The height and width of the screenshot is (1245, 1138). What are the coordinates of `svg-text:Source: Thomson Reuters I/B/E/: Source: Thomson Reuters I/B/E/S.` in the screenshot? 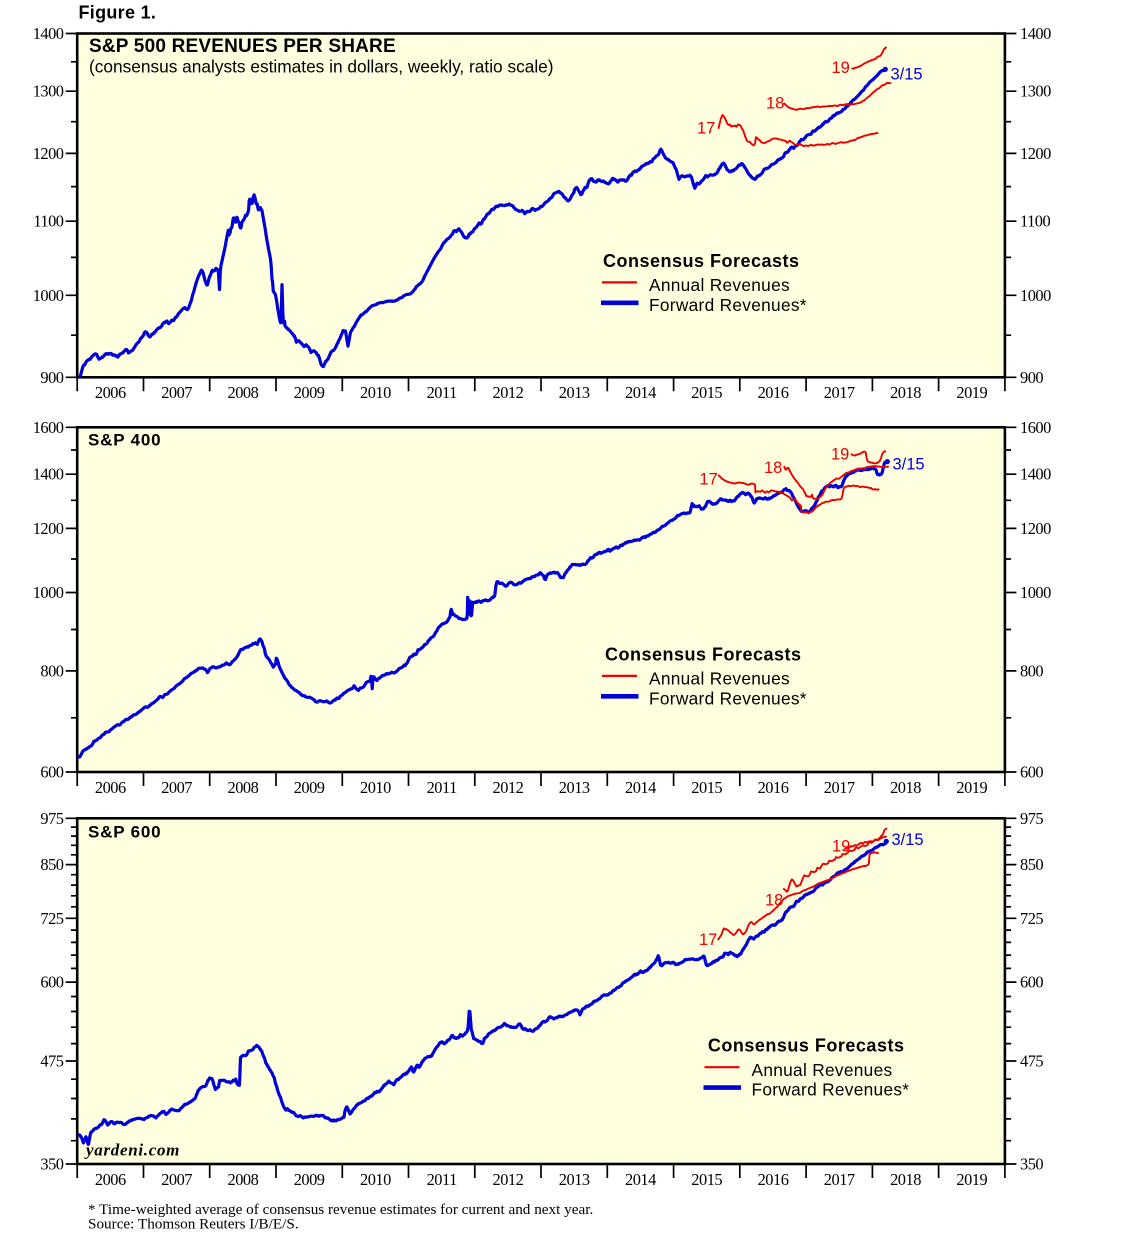 It's located at (193, 1223).